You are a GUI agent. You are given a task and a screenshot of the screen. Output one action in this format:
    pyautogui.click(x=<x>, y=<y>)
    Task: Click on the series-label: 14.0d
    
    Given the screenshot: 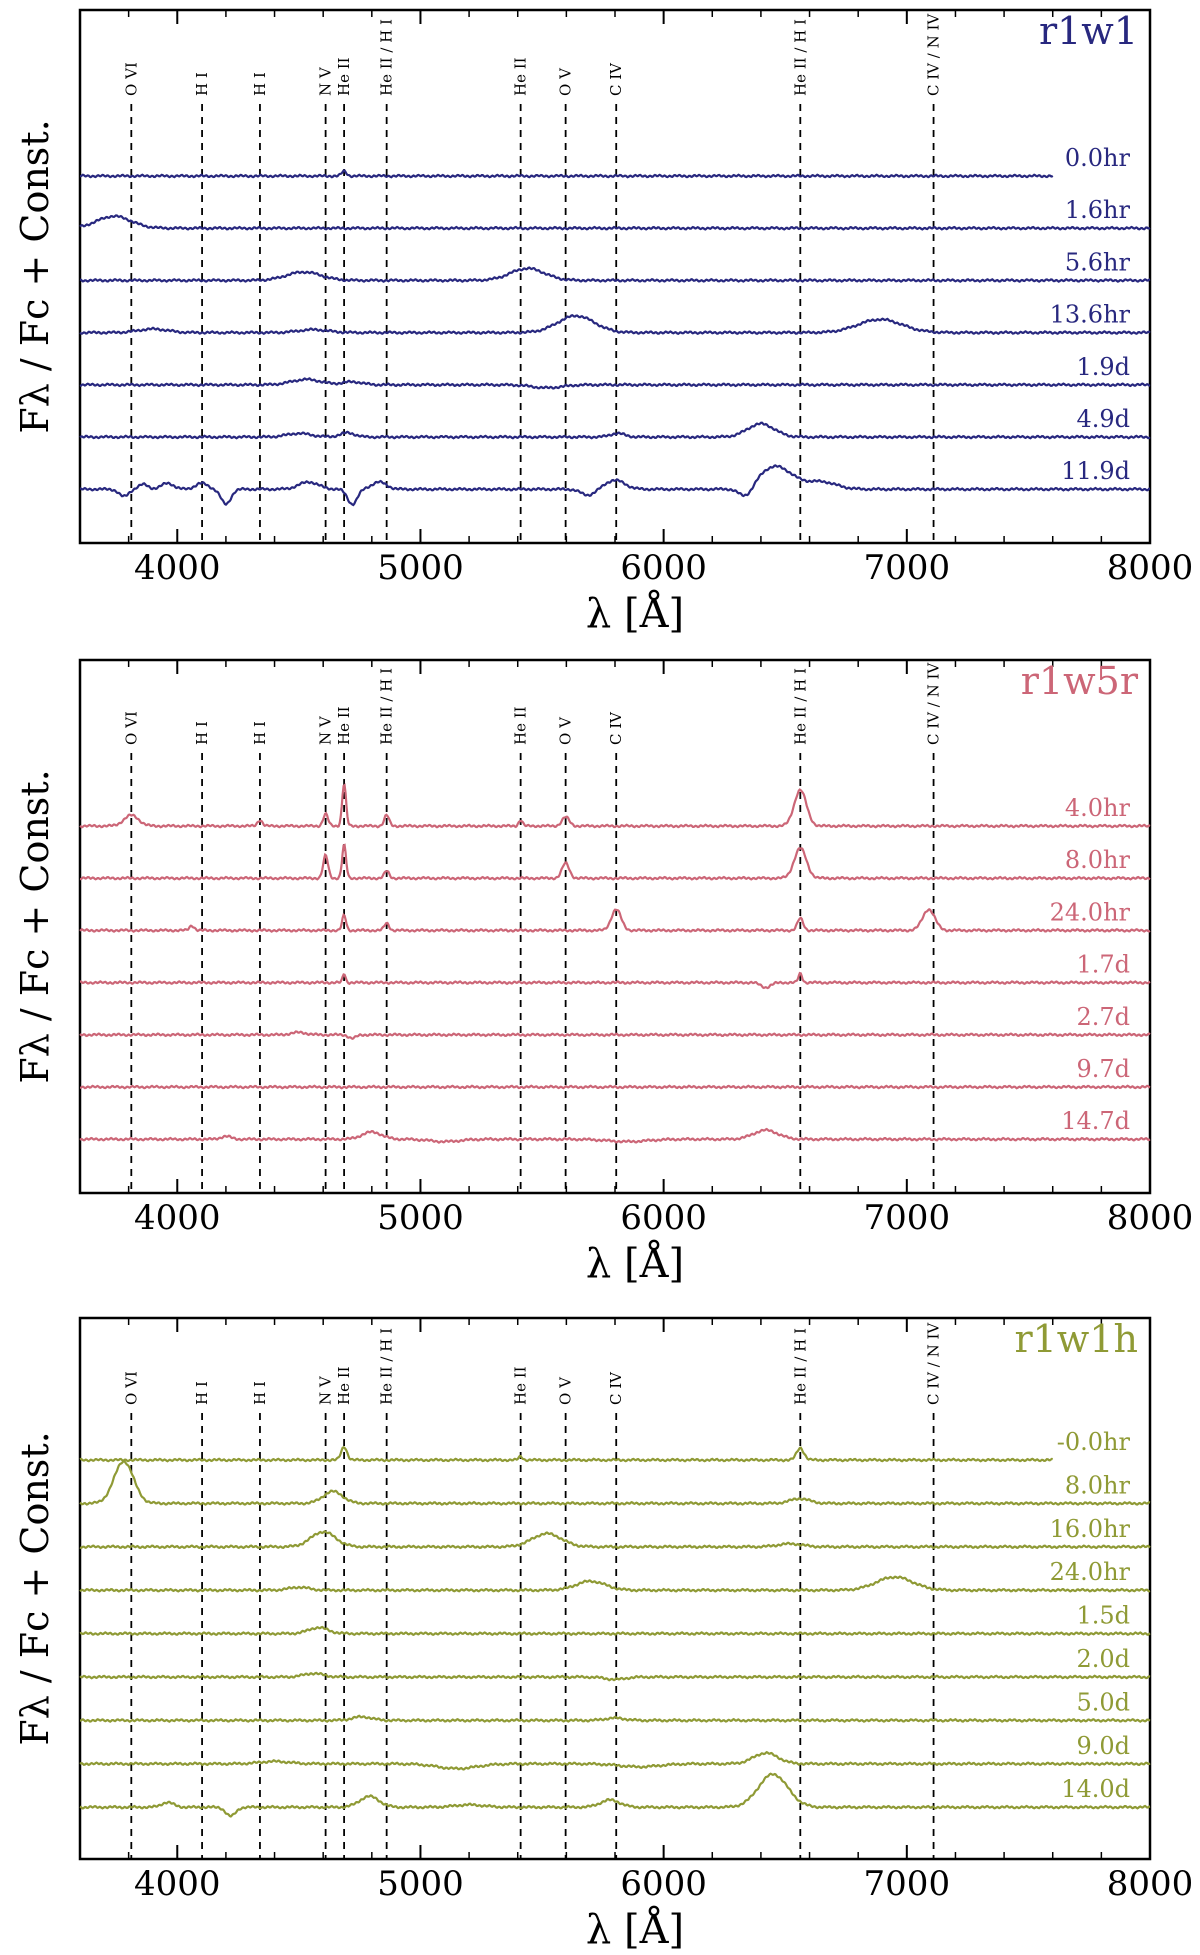 What is the action you would take?
    pyautogui.click(x=1095, y=1789)
    